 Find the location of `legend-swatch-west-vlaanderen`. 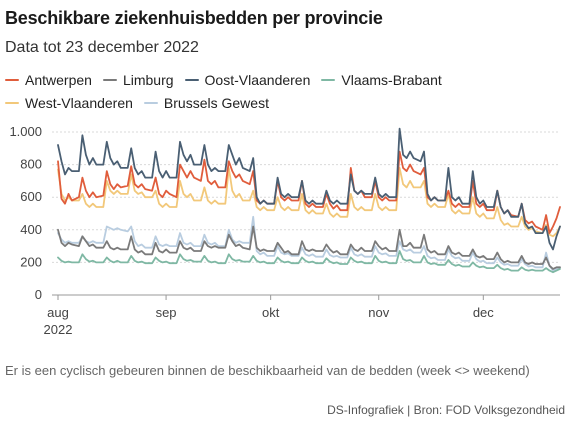

legend-swatch-west-vlaanderen is located at coordinates (12, 102).